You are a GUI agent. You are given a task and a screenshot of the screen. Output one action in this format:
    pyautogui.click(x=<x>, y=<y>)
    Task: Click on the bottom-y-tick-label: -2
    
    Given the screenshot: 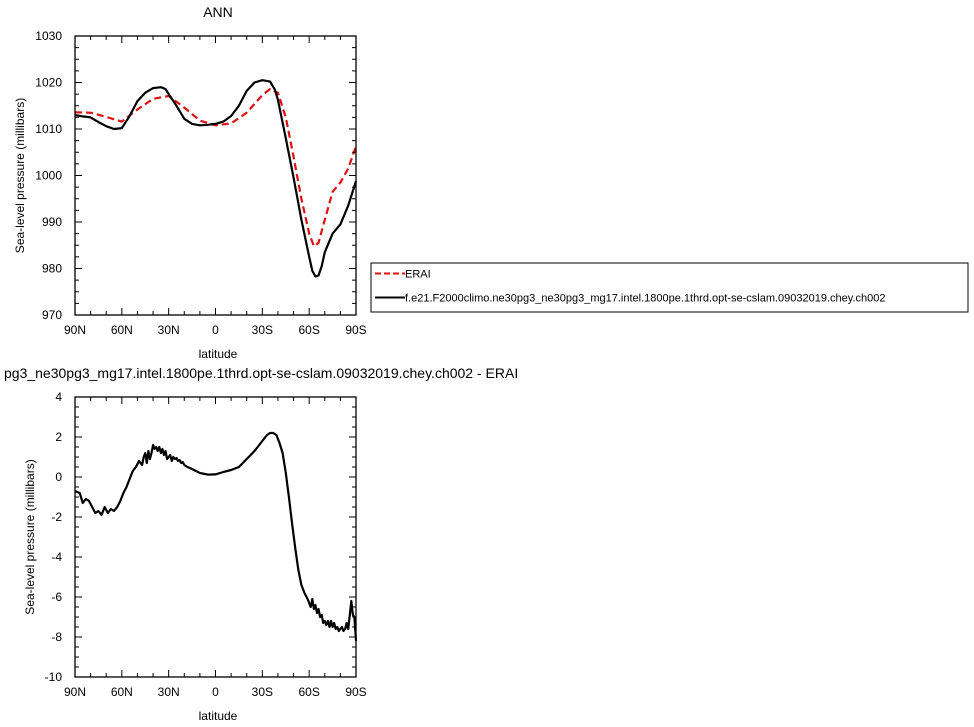 What is the action you would take?
    pyautogui.click(x=56, y=517)
    